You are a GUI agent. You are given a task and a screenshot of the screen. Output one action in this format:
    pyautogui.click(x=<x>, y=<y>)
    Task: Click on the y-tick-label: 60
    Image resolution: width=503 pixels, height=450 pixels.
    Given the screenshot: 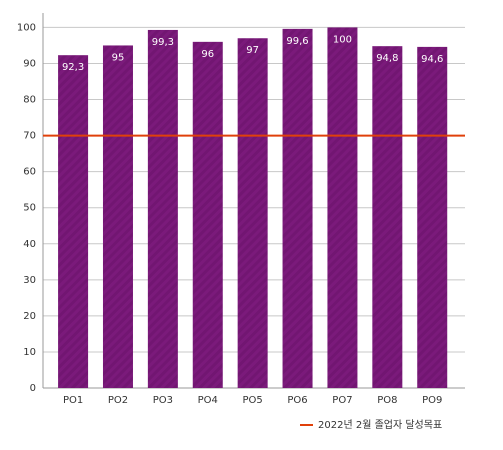 What is the action you would take?
    pyautogui.click(x=29, y=172)
    